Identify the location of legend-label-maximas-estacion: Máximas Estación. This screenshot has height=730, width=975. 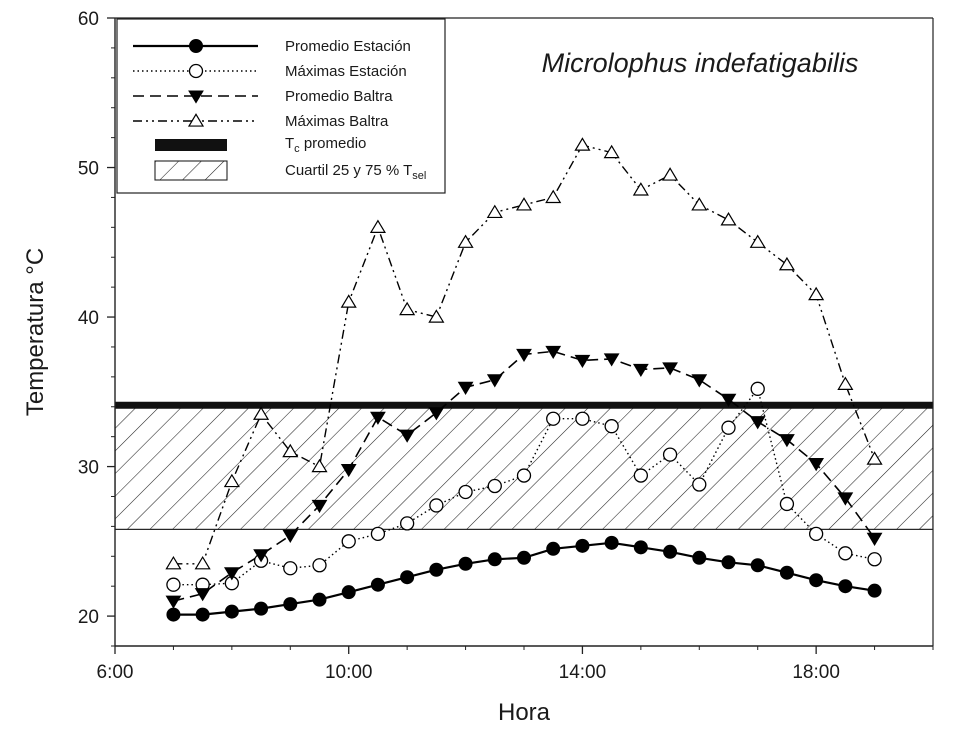
(346, 71).